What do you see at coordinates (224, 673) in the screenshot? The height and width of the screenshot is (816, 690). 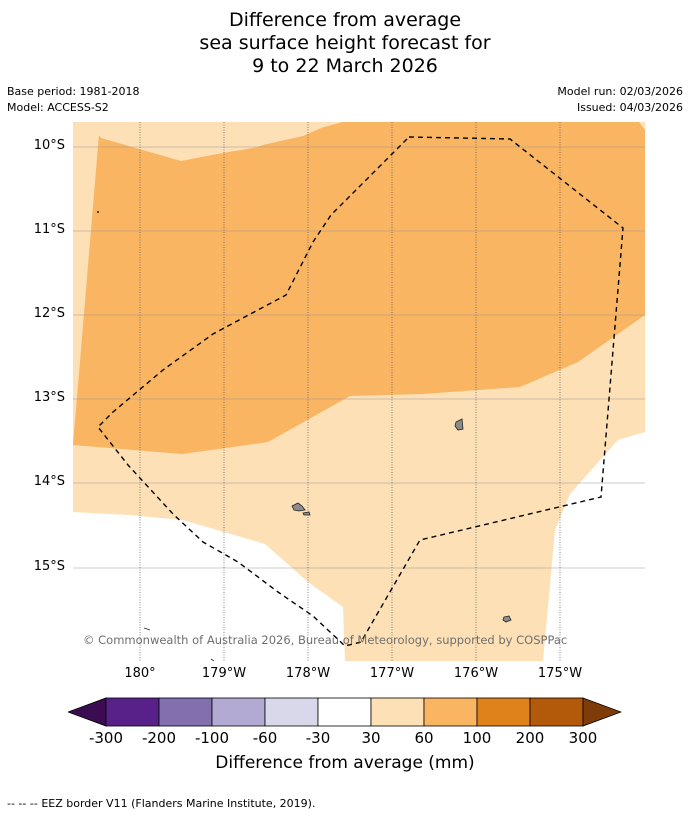 I see `lon-label-179w: 179°W` at bounding box center [224, 673].